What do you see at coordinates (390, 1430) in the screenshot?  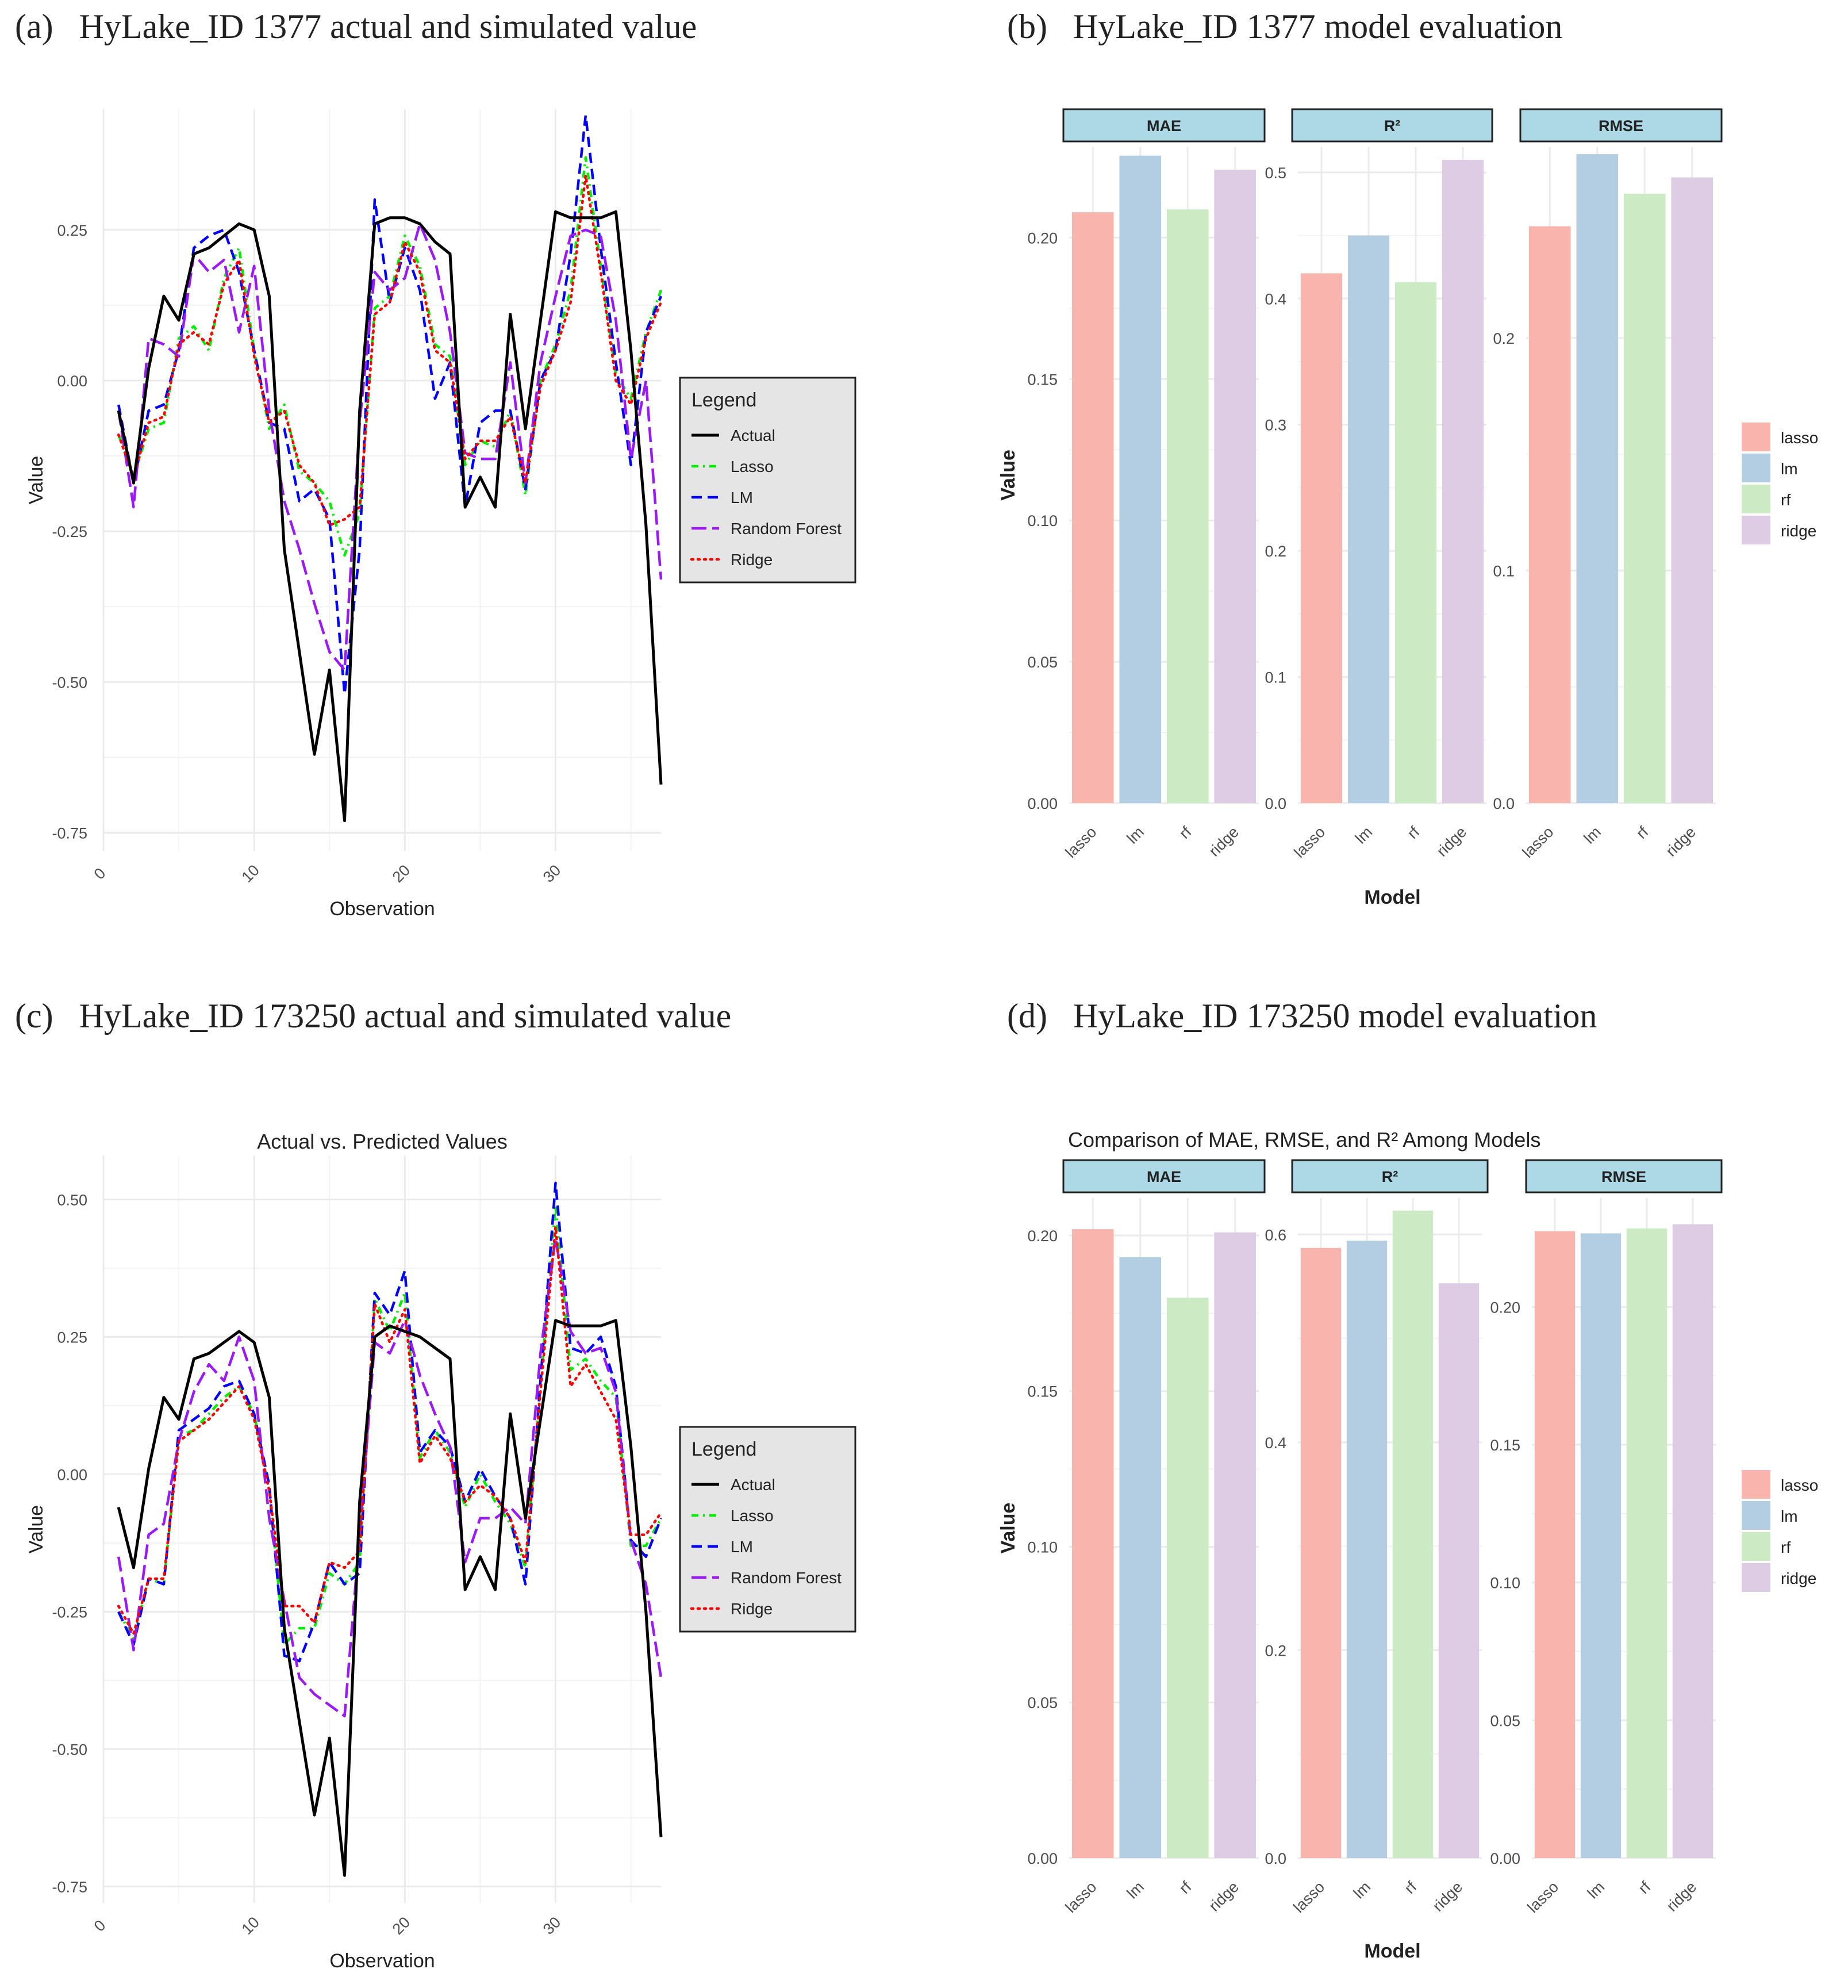 I see `series-line-ridge` at bounding box center [390, 1430].